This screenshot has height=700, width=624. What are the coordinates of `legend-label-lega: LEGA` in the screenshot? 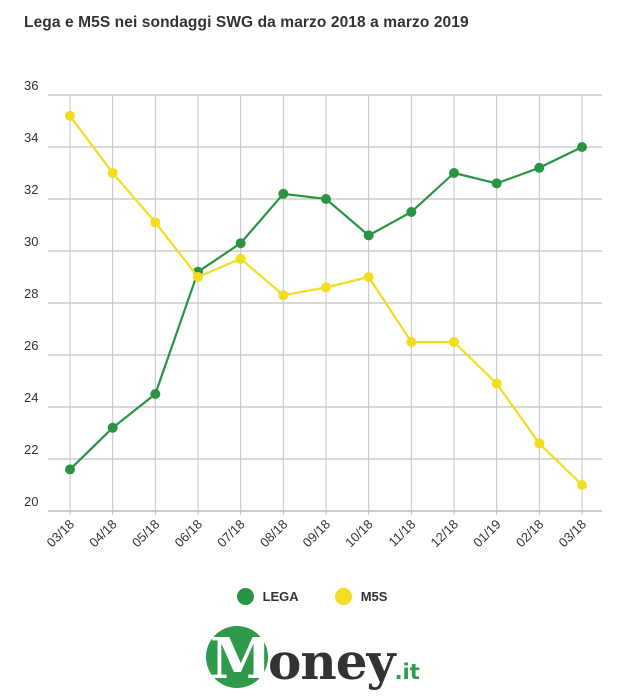 It's located at (280, 596).